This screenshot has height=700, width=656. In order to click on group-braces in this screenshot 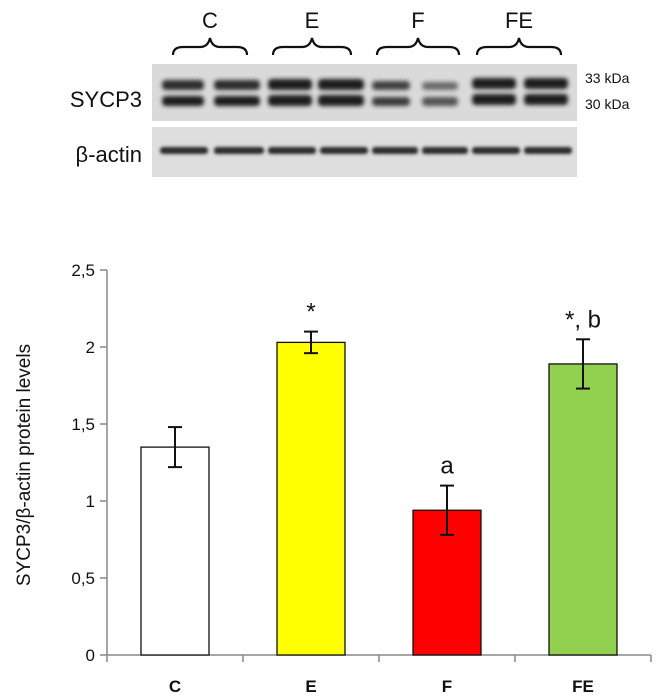, I will do `click(367, 46)`.